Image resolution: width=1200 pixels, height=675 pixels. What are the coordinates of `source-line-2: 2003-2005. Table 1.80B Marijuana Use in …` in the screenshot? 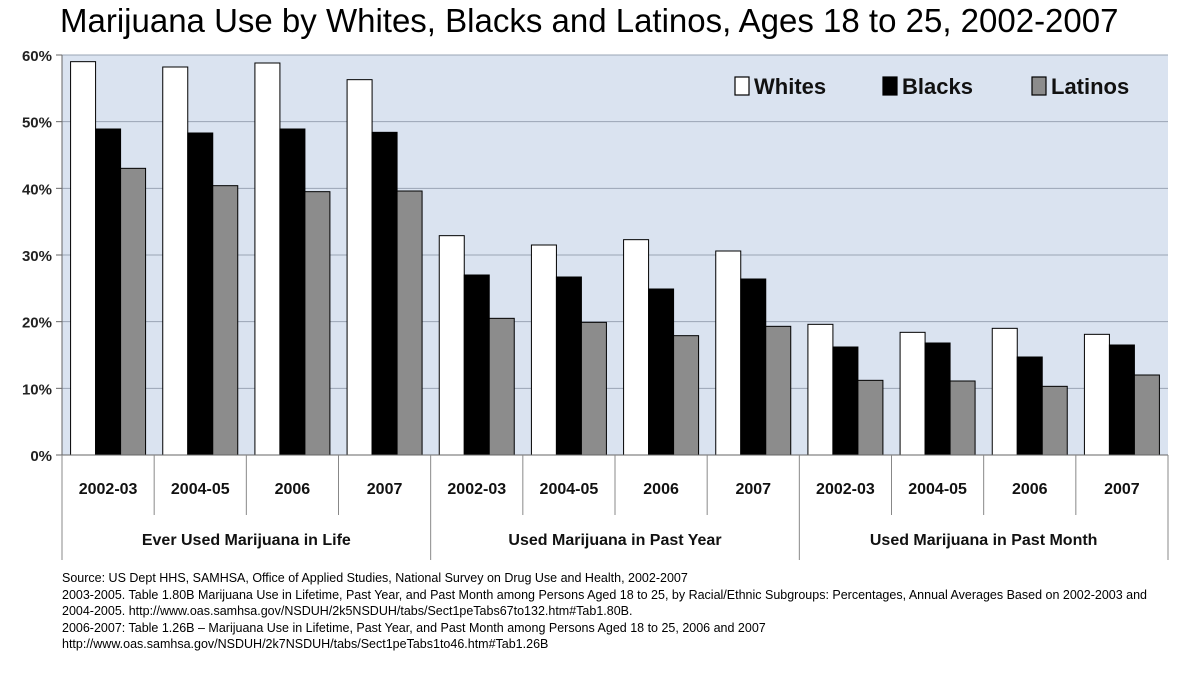 It's located at (604, 603).